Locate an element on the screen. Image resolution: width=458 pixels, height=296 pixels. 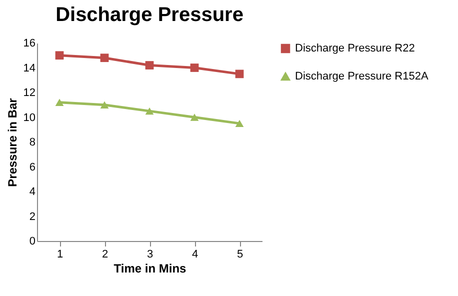
y-tick-label: 2 is located at coordinates (32, 216).